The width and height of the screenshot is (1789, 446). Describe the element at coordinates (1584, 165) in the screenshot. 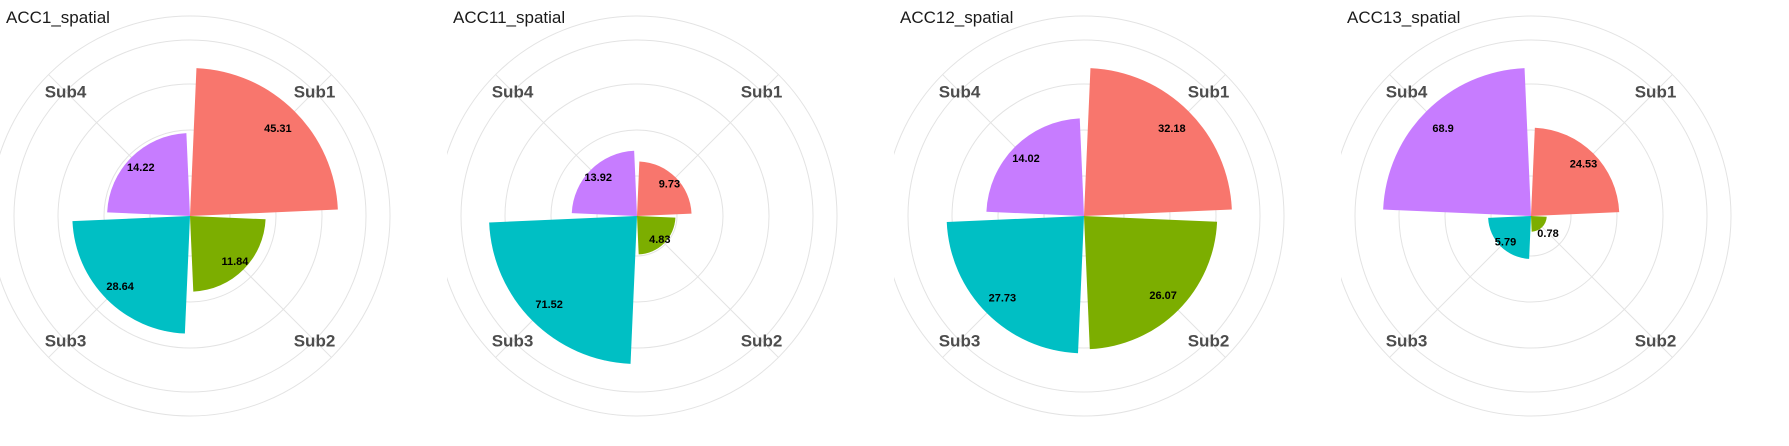

I see `value-label-sub1: 24.53` at that location.